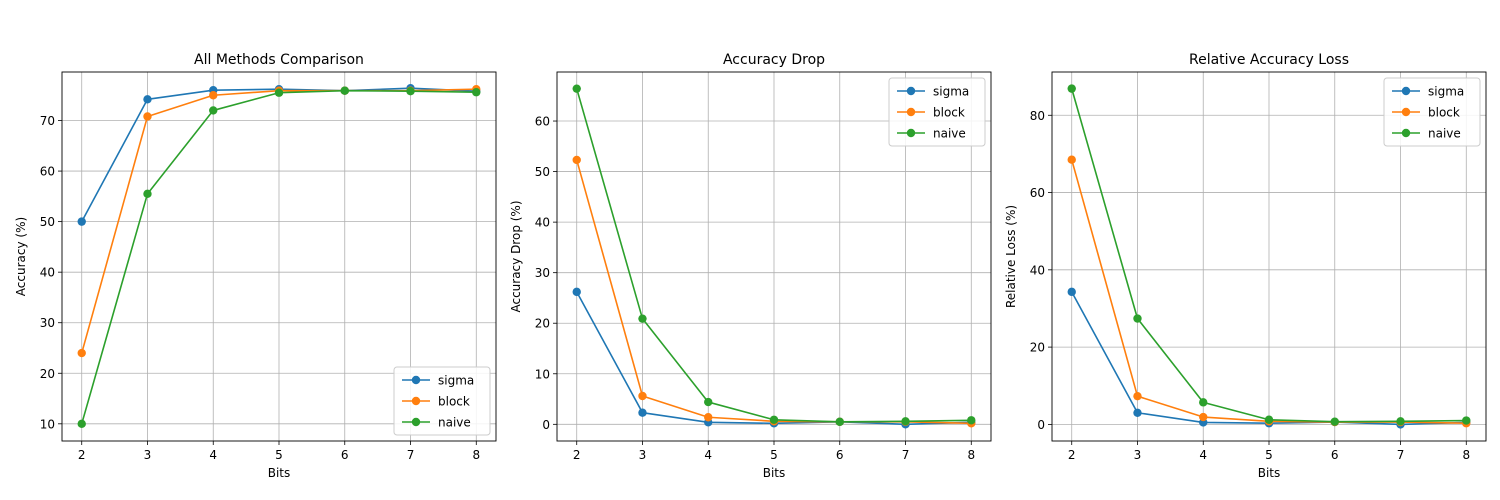 The height and width of the screenshot is (500, 1500). What do you see at coordinates (21, 256) in the screenshot?
I see `y-axis-label: Accuracy (%)` at bounding box center [21, 256].